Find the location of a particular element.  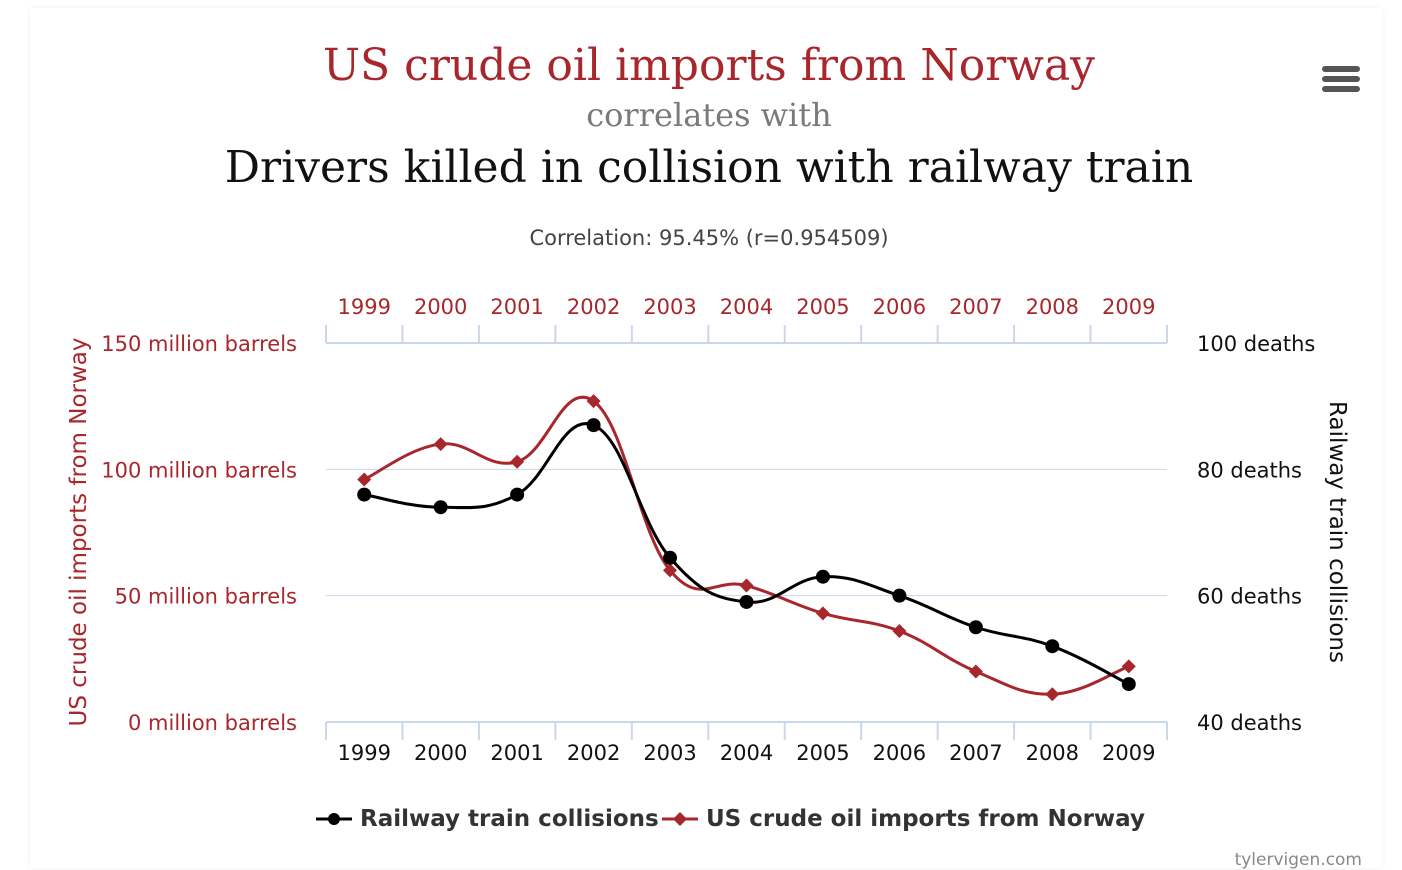

legend-label-oil: US crude oil imports from Norway is located at coordinates (925, 819).